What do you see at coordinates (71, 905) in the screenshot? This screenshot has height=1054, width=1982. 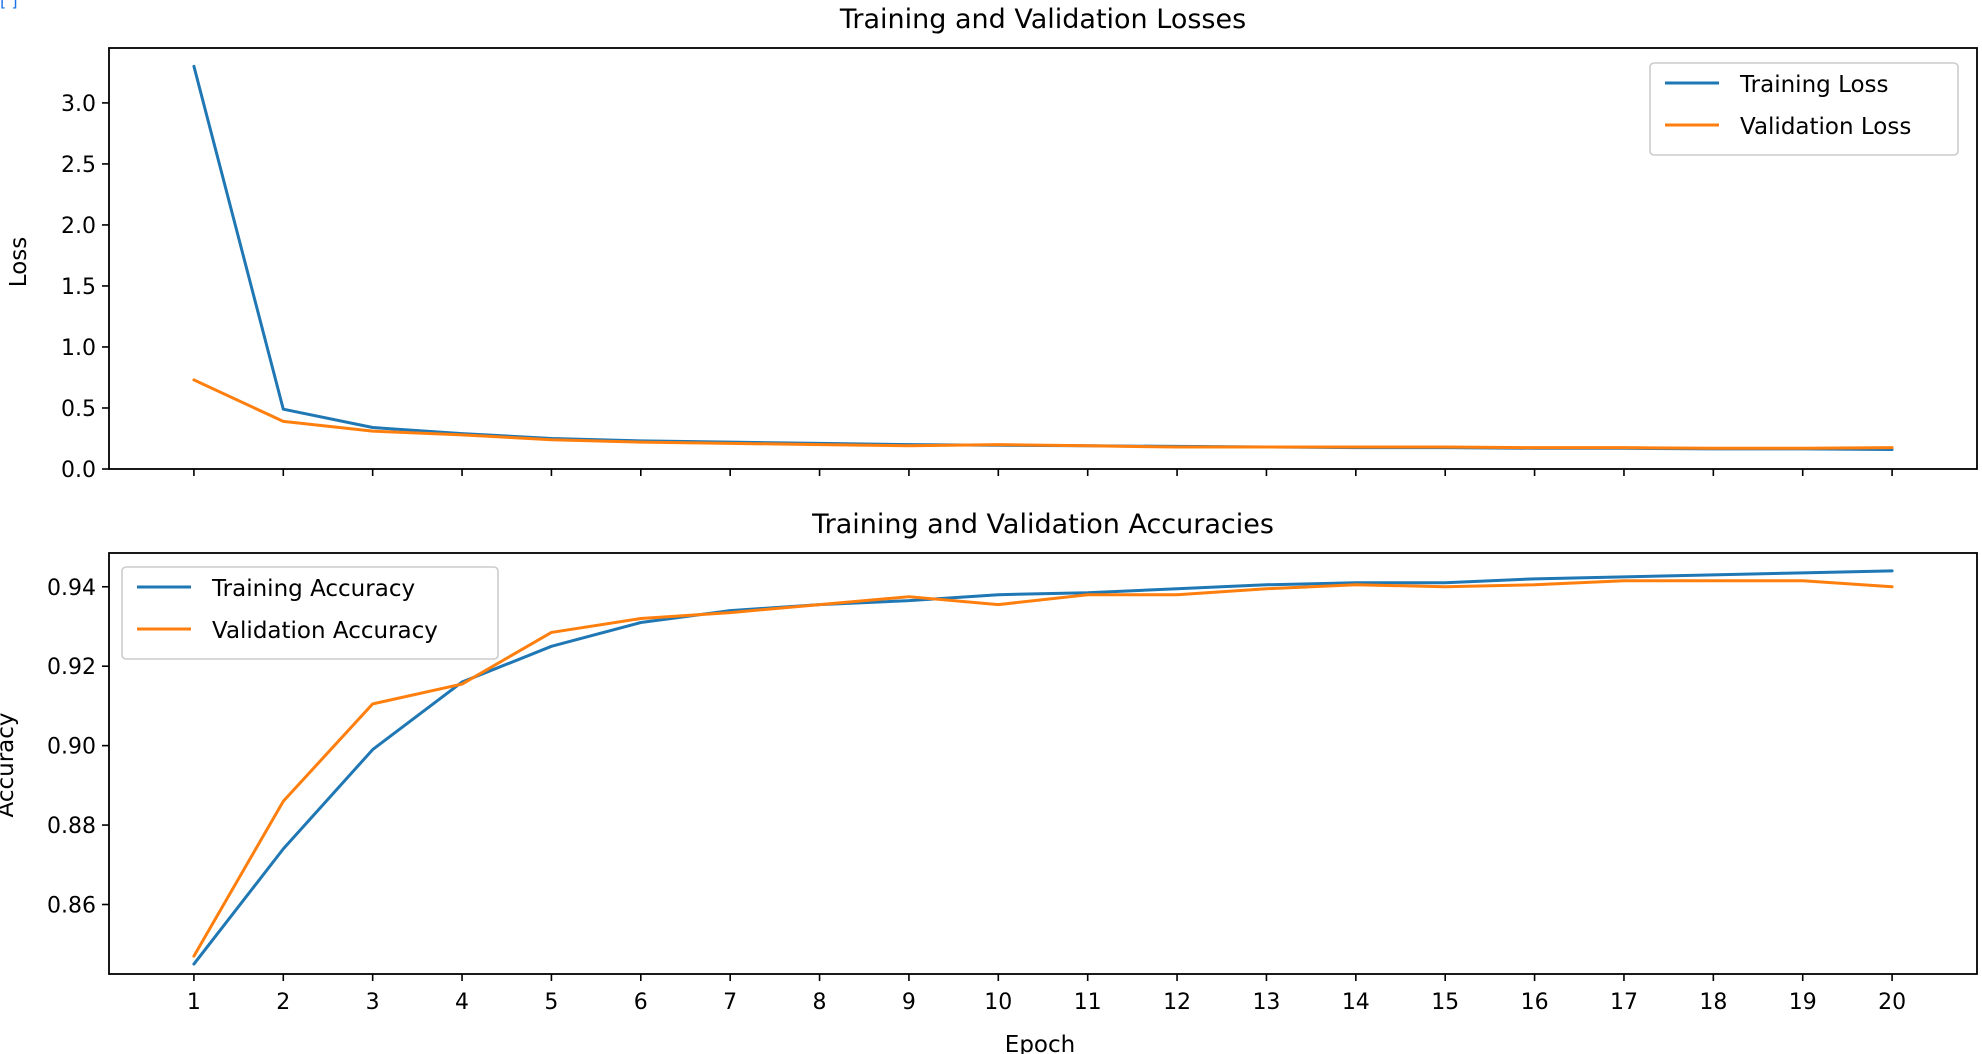 I see `accuracy-y-tick-label: 0.86` at bounding box center [71, 905].